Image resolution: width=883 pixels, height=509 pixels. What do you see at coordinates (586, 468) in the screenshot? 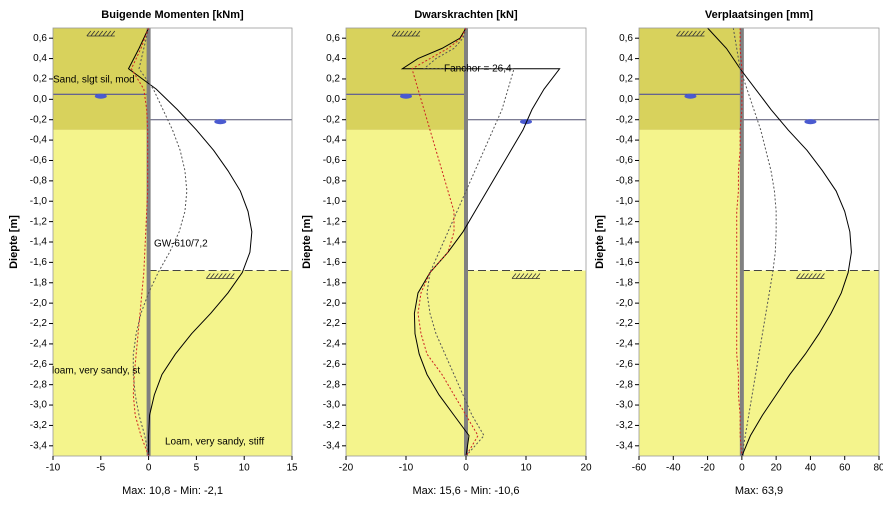
I see `x-tick-label: 20` at bounding box center [586, 468].